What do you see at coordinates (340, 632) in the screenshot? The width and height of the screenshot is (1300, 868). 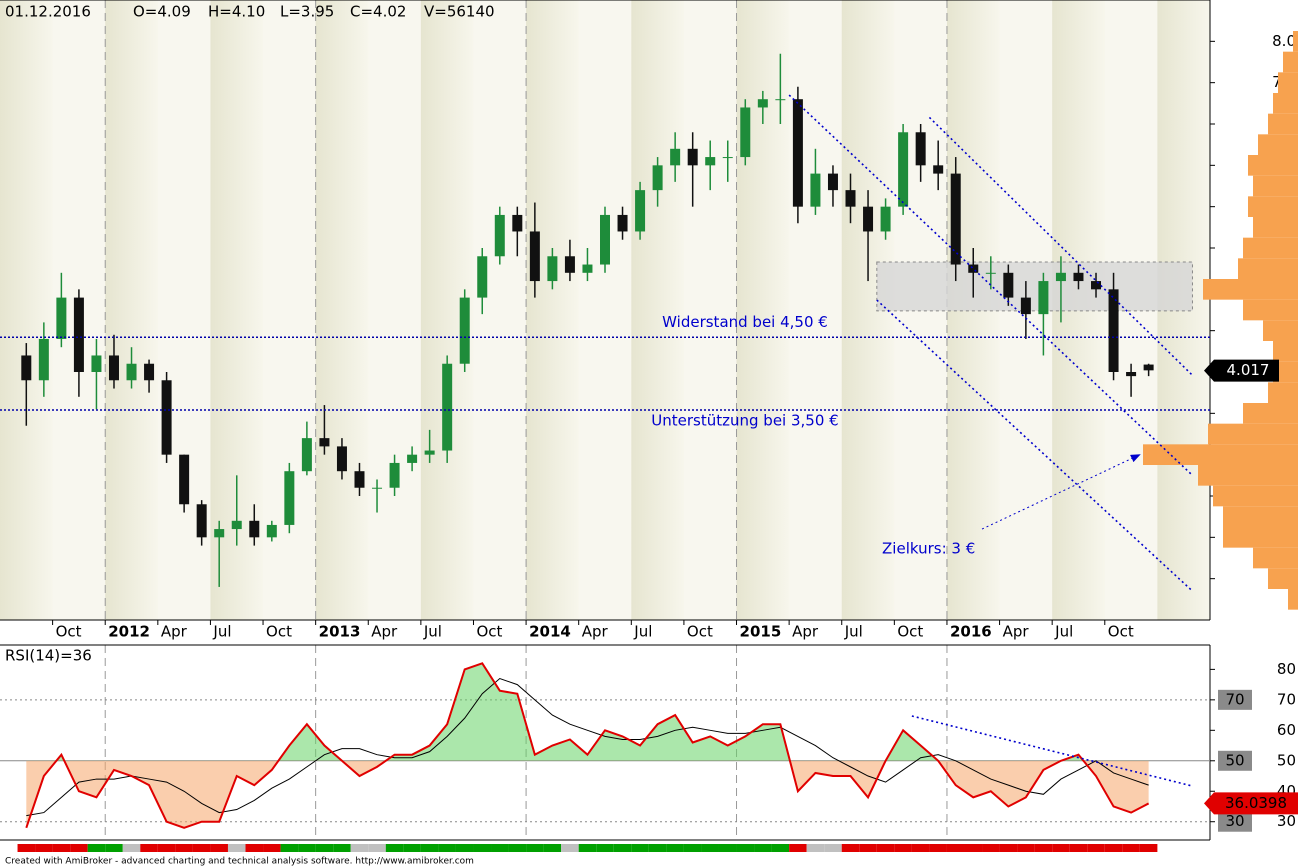 I see `x-tick-label: 2013` at bounding box center [340, 632].